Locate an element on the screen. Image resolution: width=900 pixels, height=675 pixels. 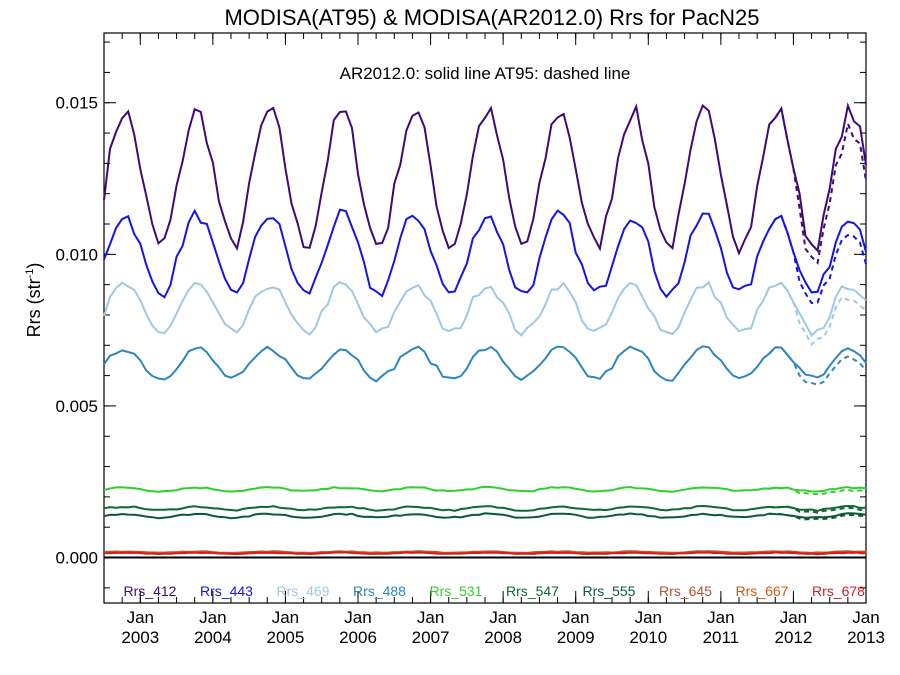
chart-annotation: AR2012.0: solid line AT95: dashed line is located at coordinates (485, 73).